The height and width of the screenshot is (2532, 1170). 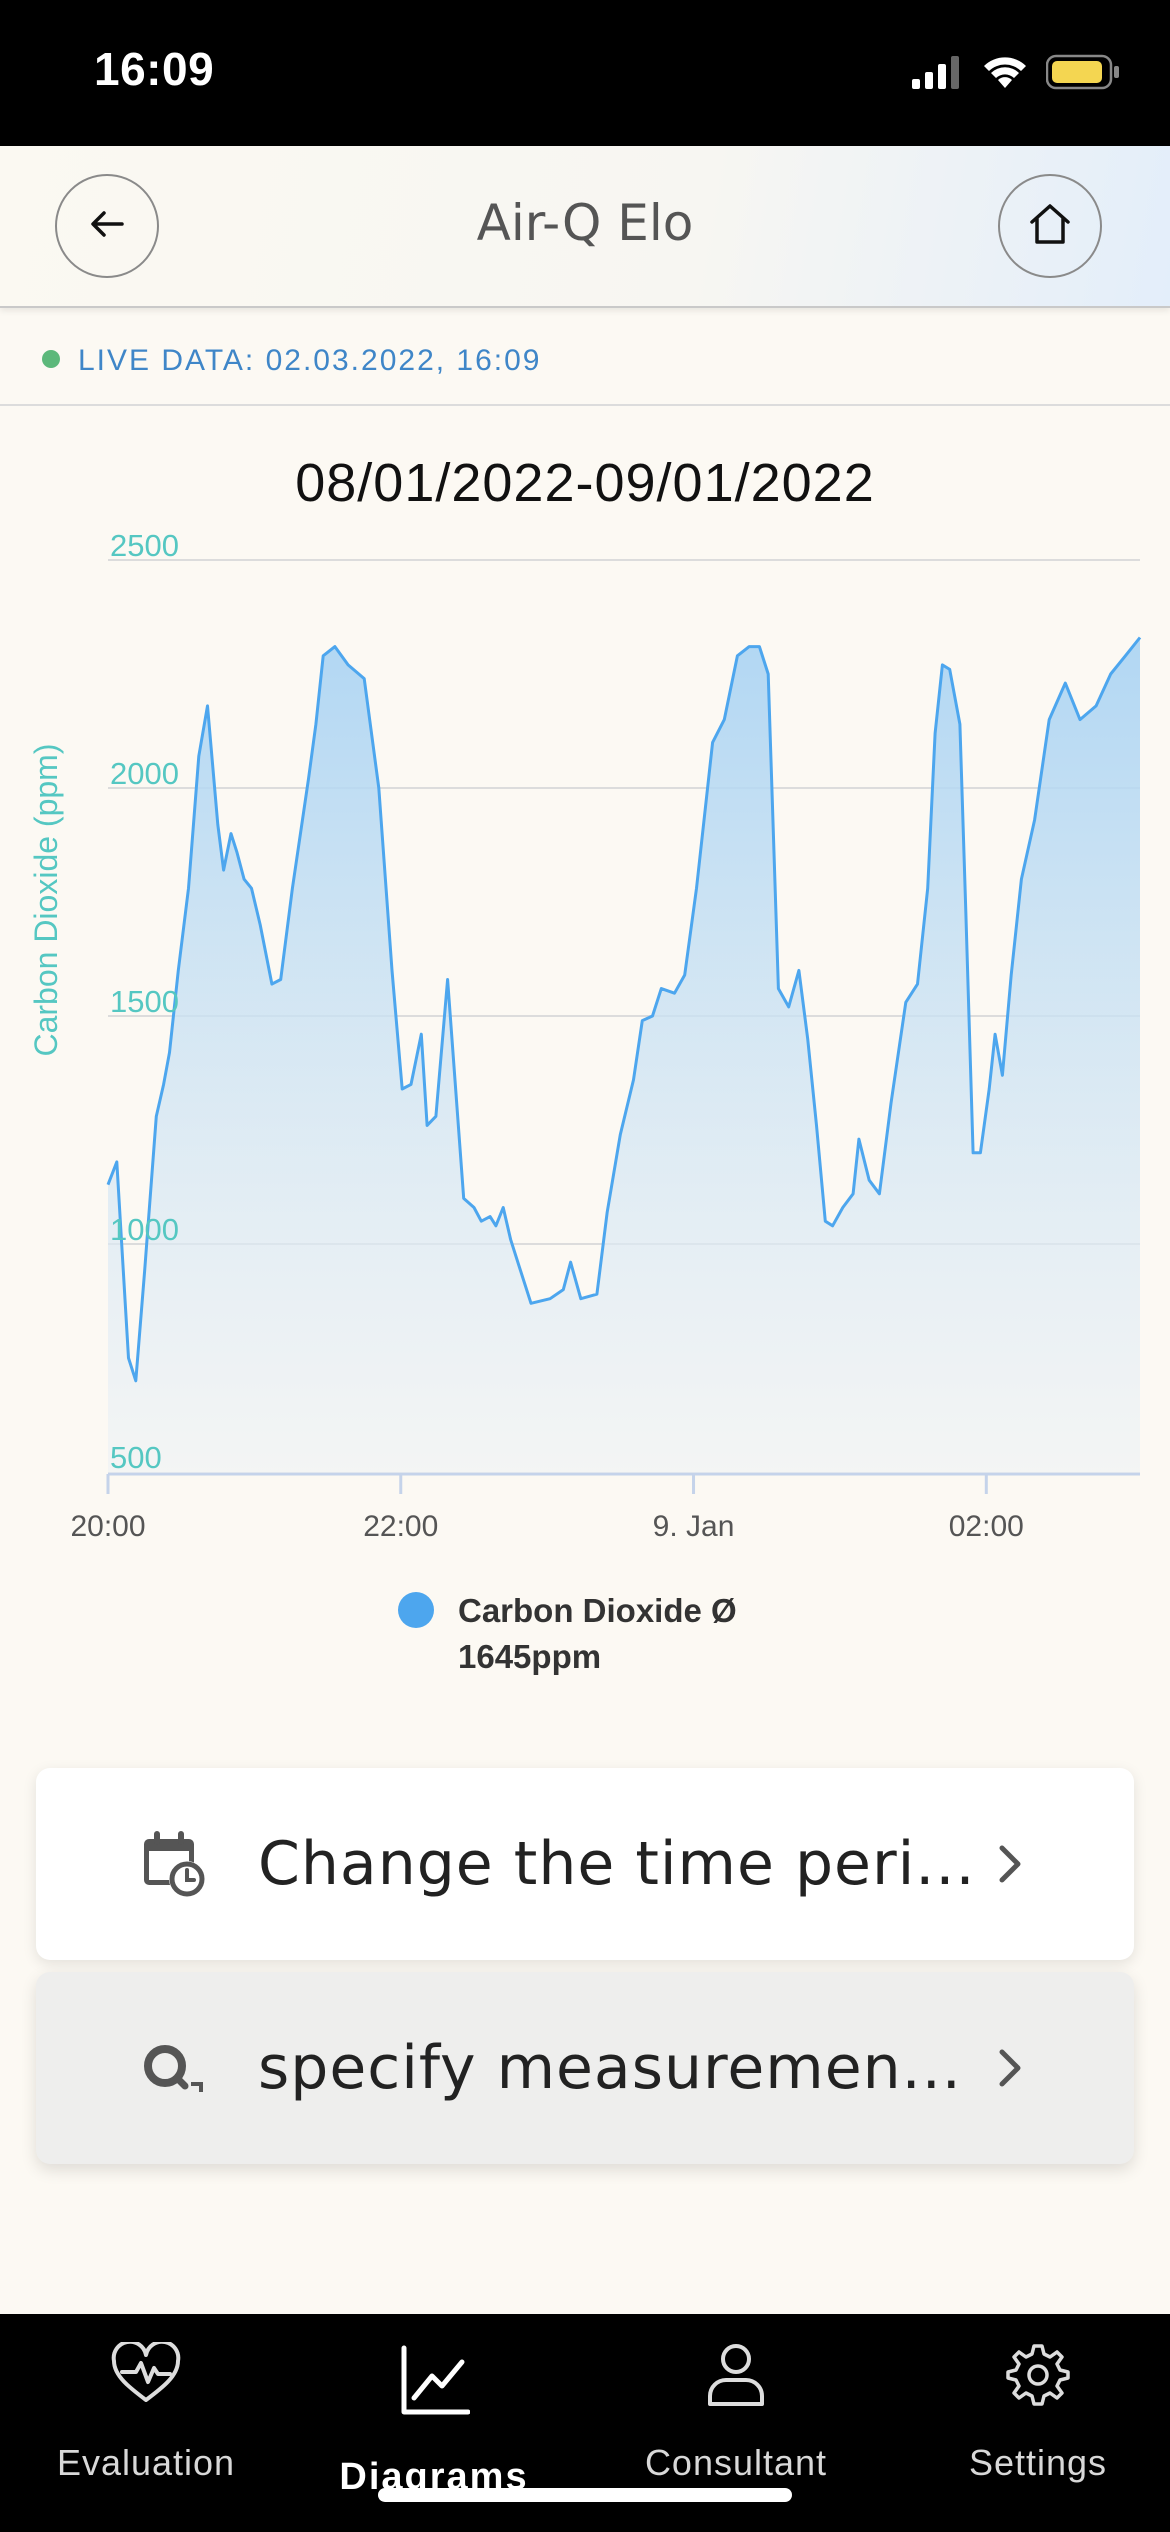 I want to click on y-tick-label: 500, so click(x=136, y=1457).